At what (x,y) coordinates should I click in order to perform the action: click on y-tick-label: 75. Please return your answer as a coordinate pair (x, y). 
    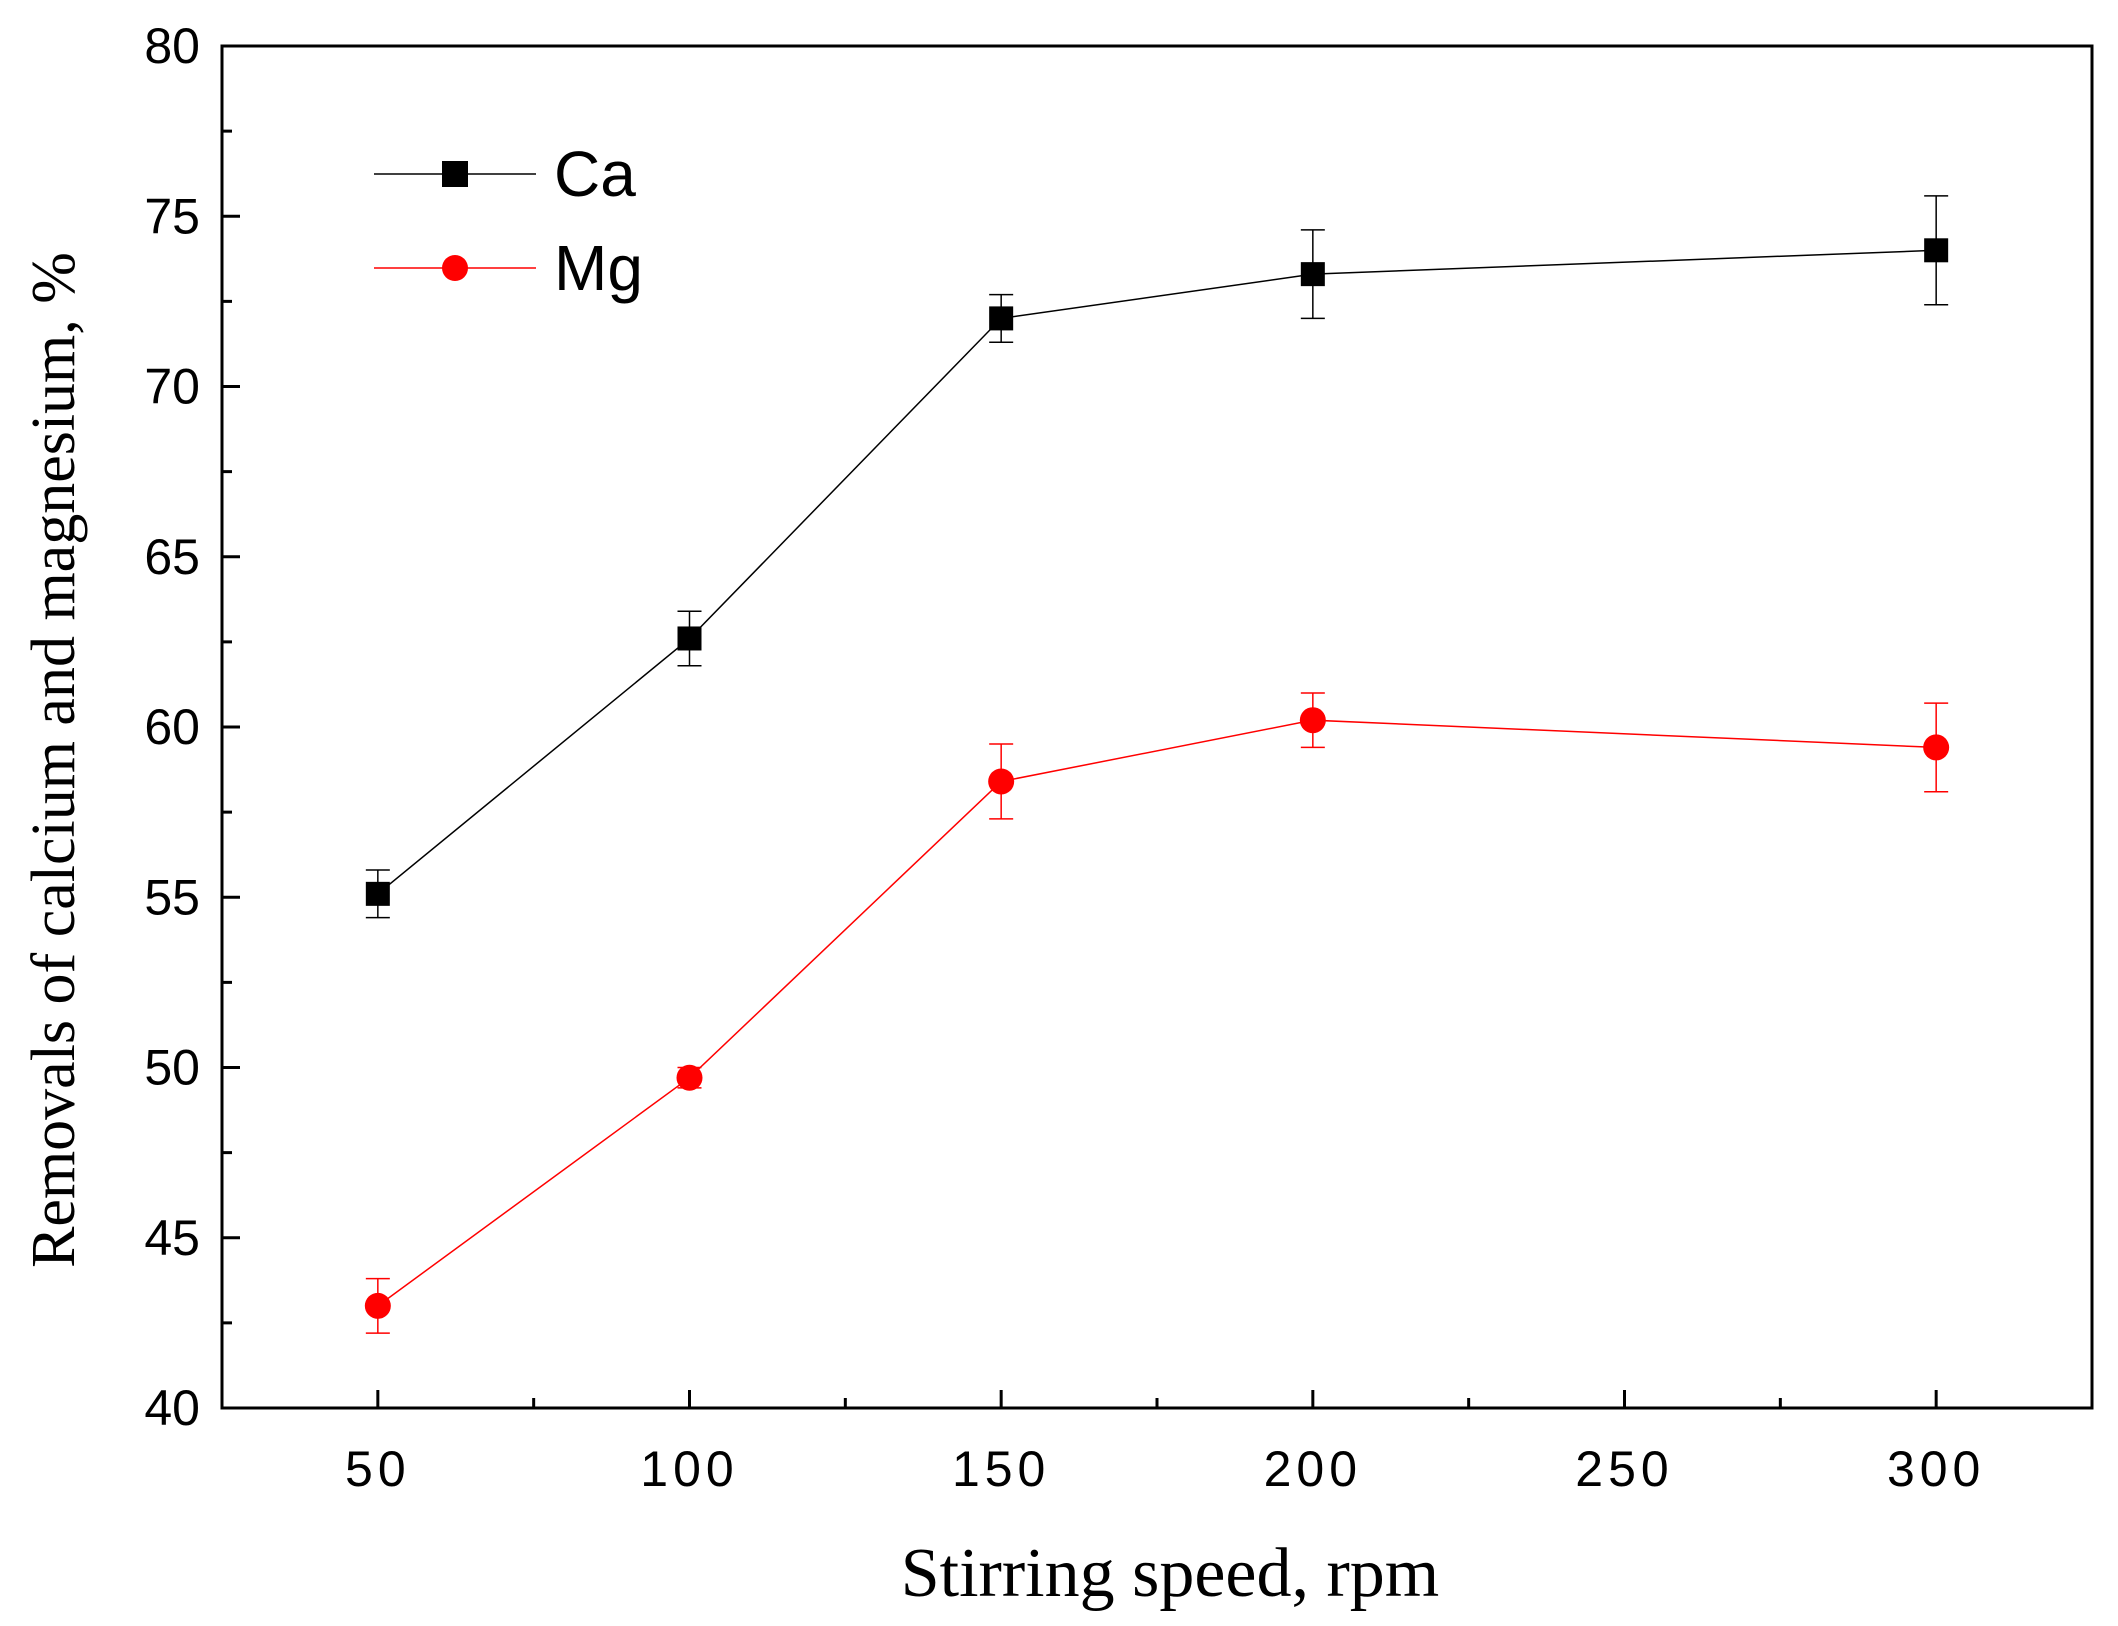
    Looking at the image, I should click on (172, 216).